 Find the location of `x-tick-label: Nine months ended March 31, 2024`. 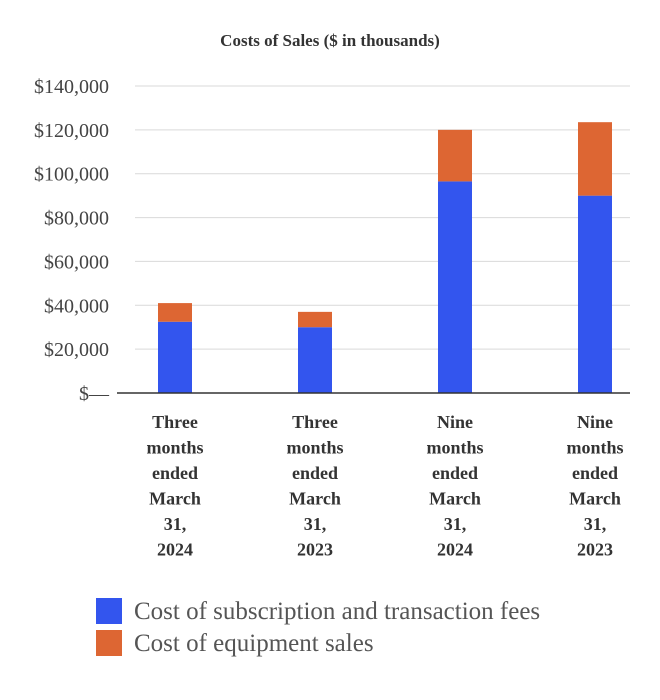

x-tick-label: Nine months ended March 31, 2024 is located at coordinates (454, 486).